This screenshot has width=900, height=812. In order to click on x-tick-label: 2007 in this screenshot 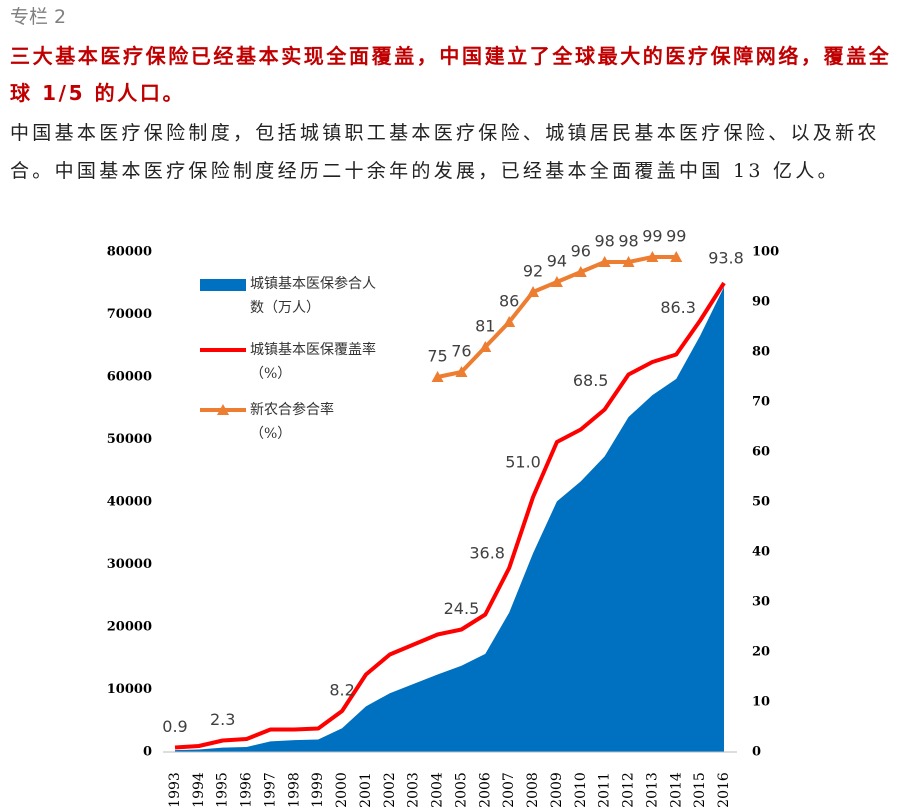, I will do `click(509, 790)`.